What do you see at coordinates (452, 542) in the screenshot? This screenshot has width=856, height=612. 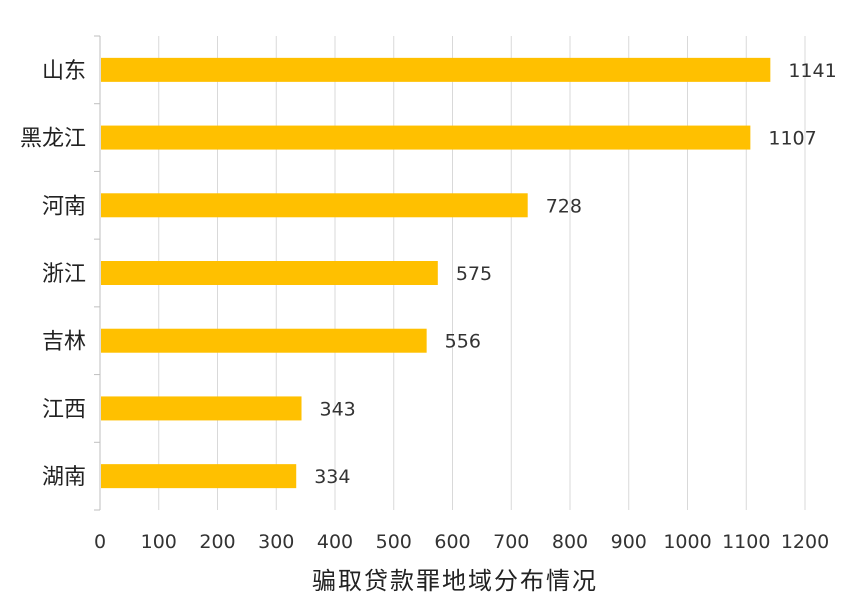 I see `x-tick-label: 600` at bounding box center [452, 542].